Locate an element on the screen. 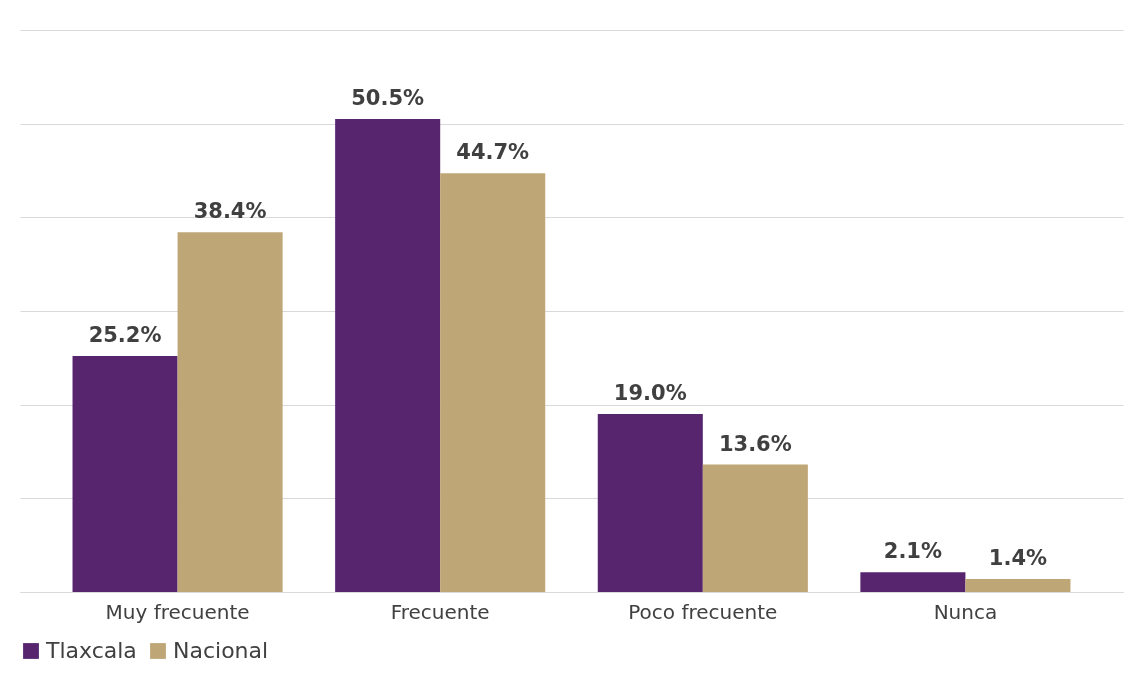 The image size is (1143, 677). x-tick-label: Nunca is located at coordinates (965, 611).